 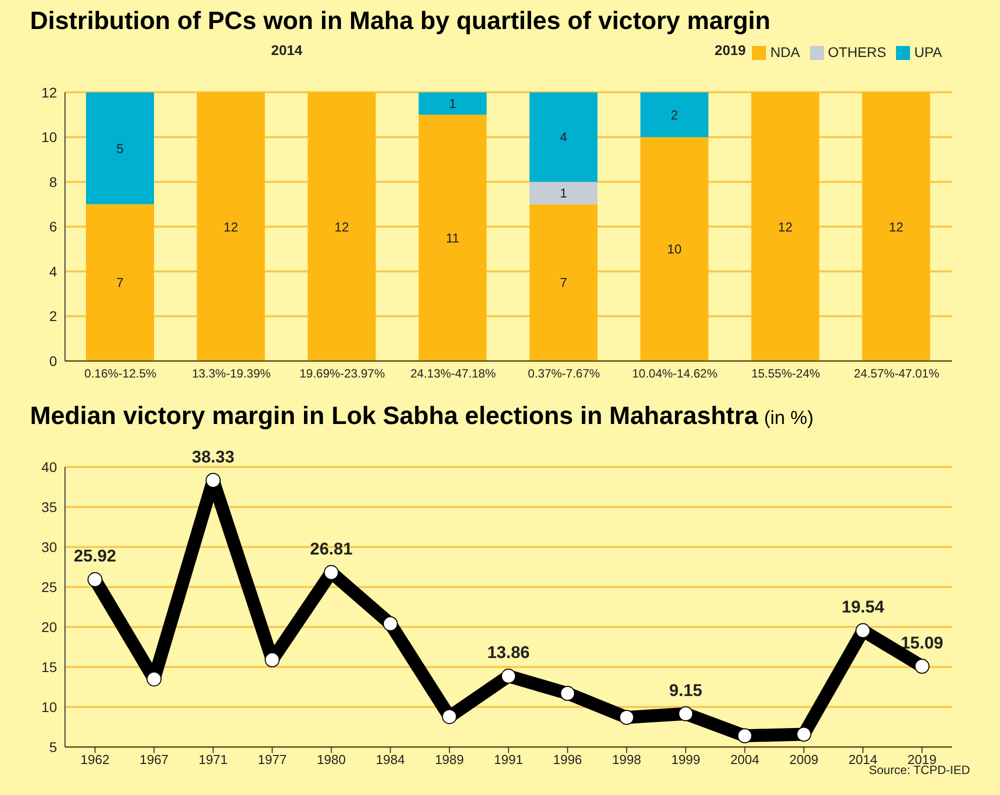 I want to click on data-label: 5, so click(x=120, y=148).